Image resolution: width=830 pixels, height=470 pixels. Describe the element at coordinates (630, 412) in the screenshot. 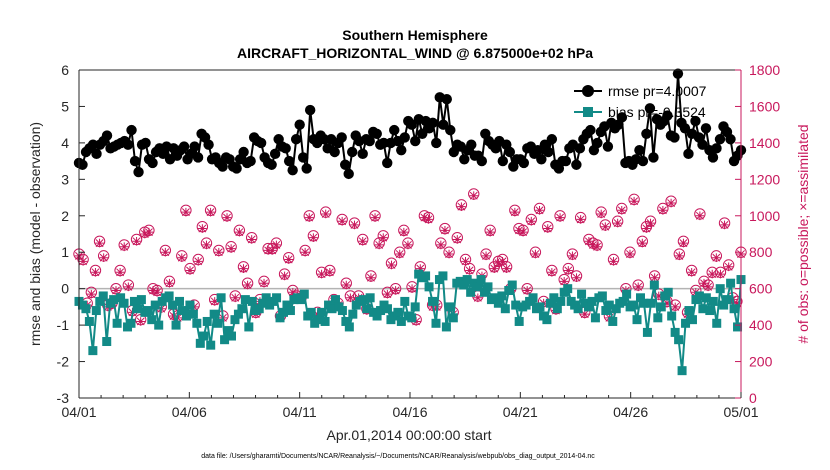

I see `x-tick-label: 04/26` at that location.